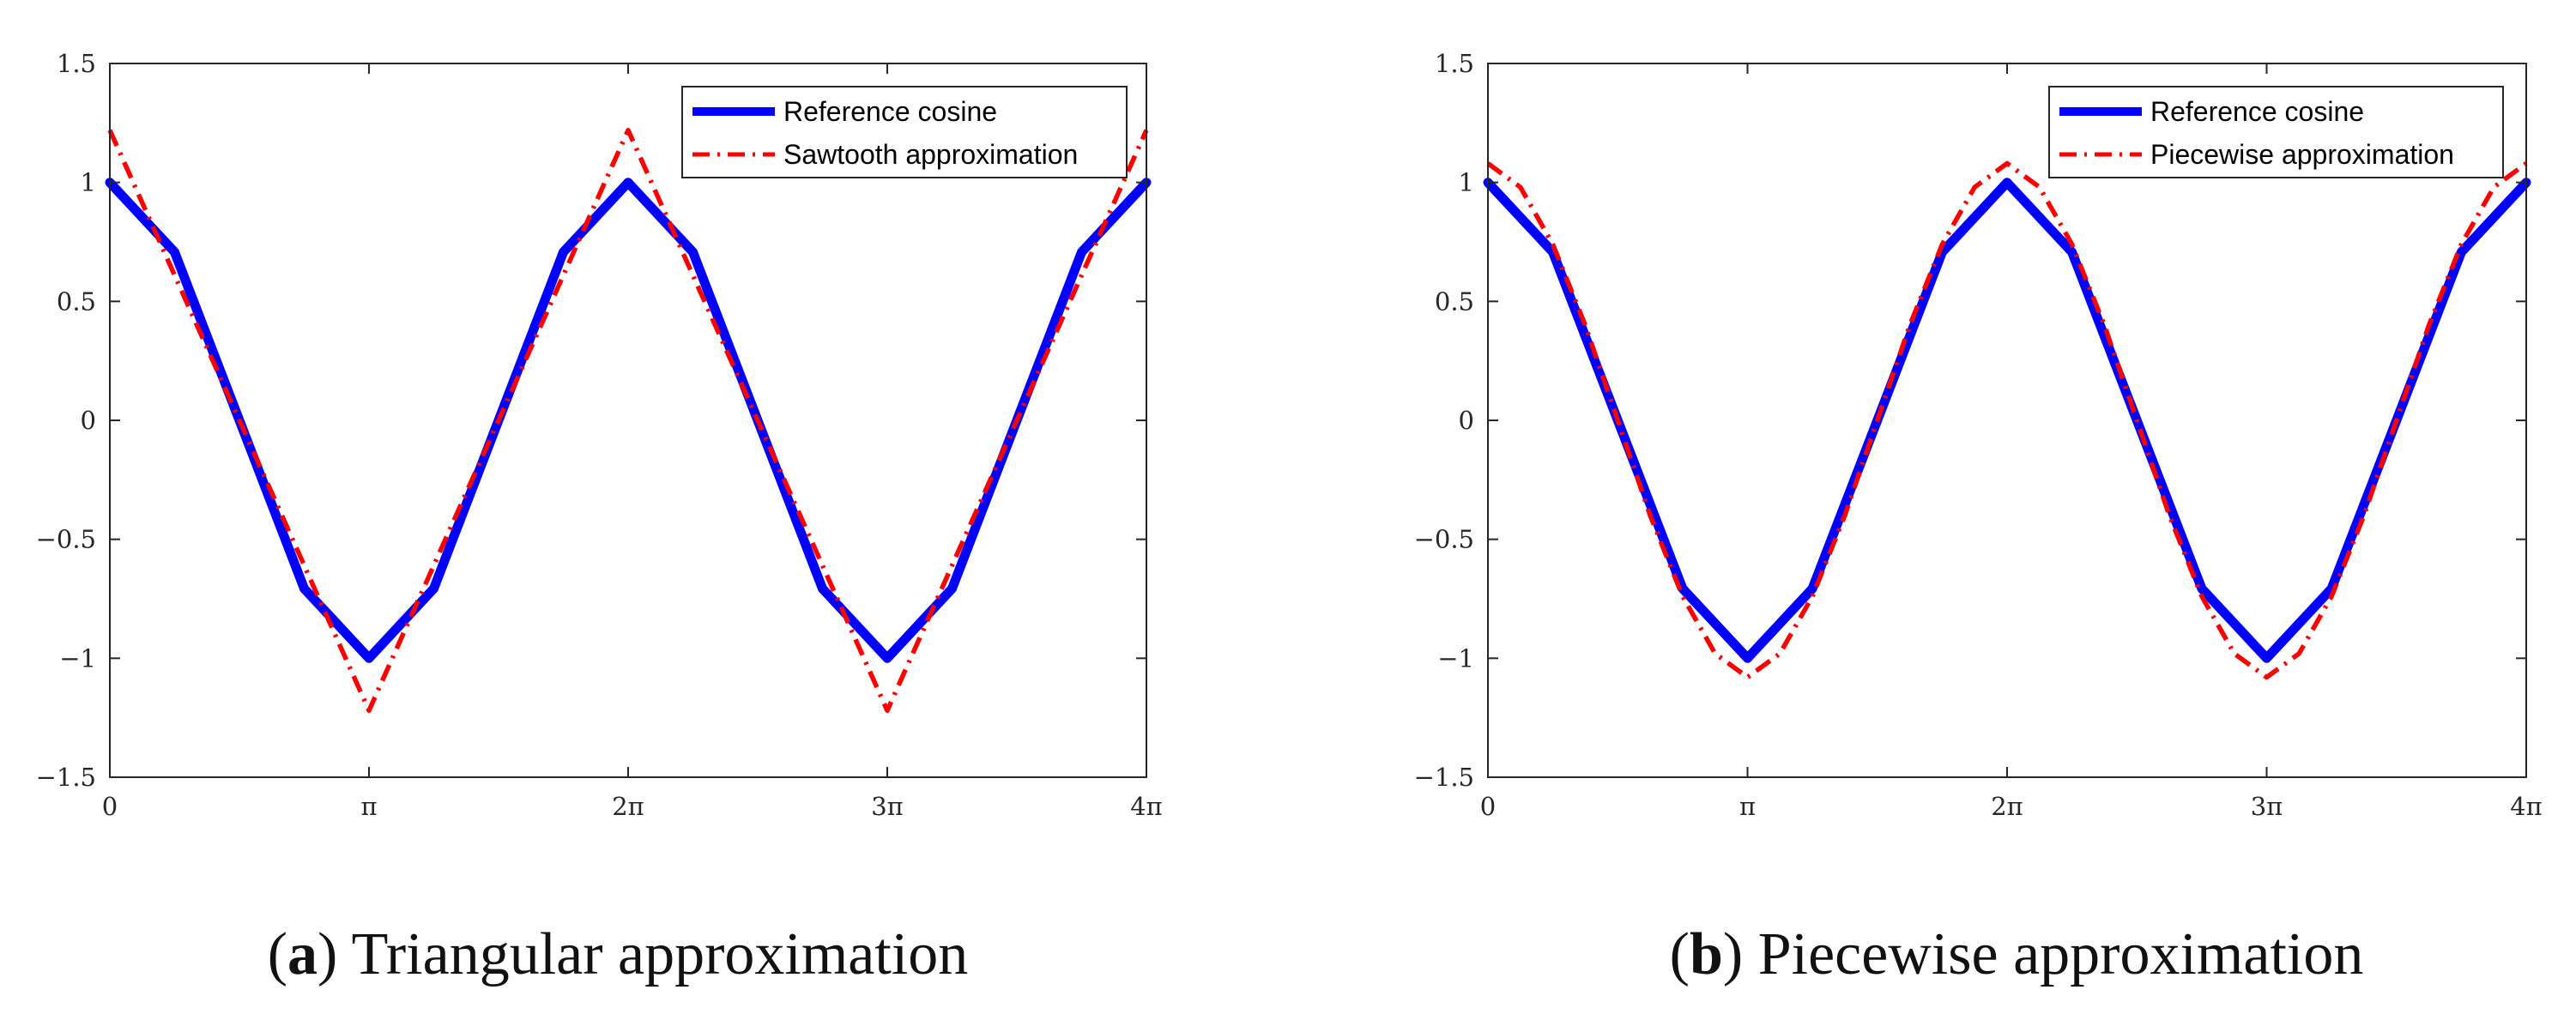 This screenshot has height=1014, width=2576. I want to click on caption-letter: b, so click(1706, 954).